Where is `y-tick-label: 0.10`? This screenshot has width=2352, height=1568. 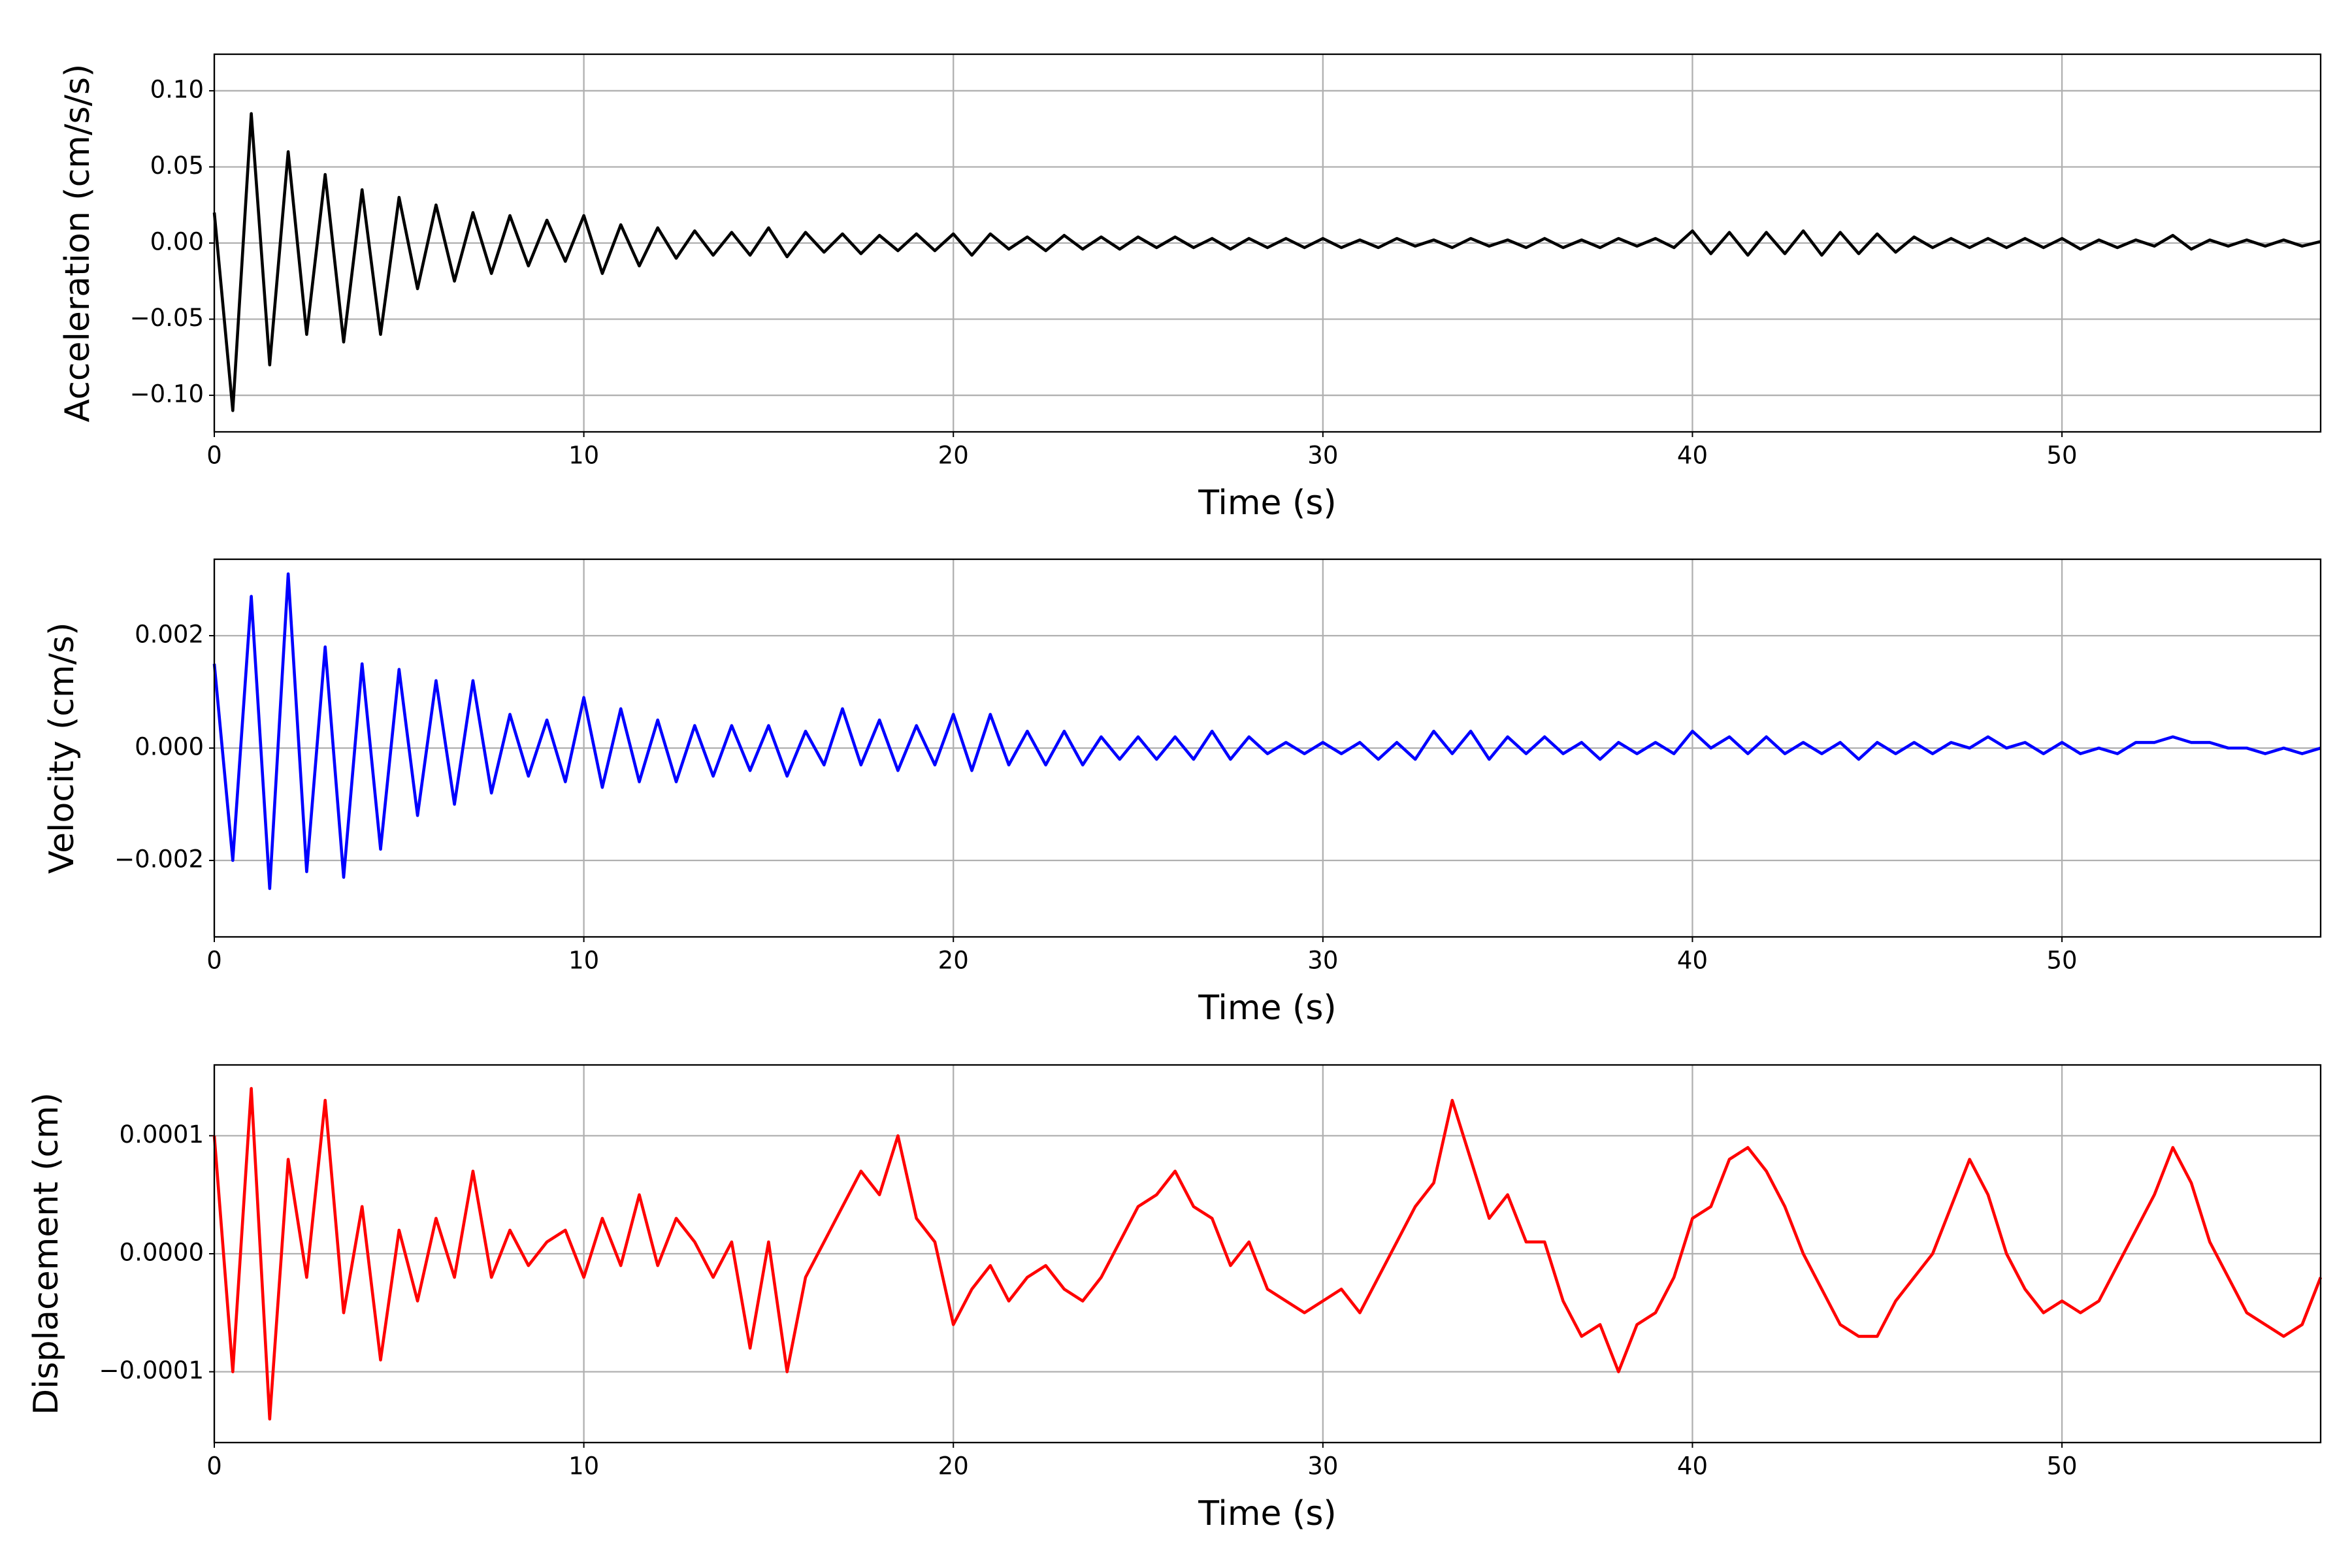
y-tick-label: 0.10 is located at coordinates (177, 89).